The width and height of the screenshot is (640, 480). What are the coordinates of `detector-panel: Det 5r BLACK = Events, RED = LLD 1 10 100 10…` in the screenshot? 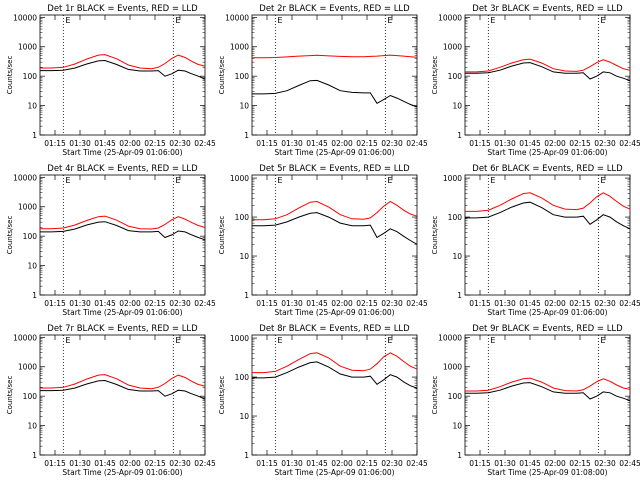 It's located at (323, 240).